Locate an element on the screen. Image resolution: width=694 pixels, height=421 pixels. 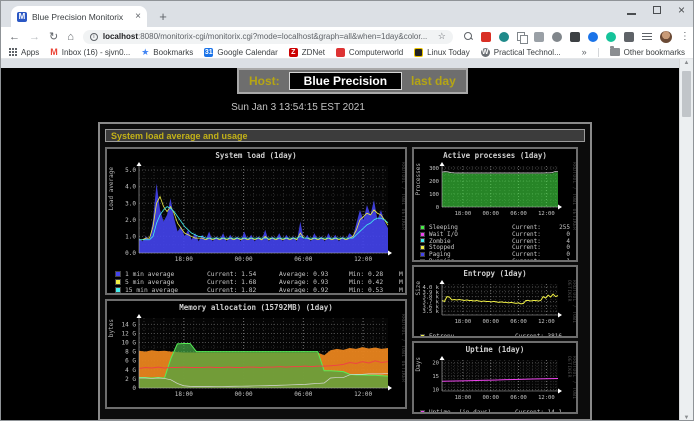
calendar-icon: 31 is located at coordinates (209, 52).